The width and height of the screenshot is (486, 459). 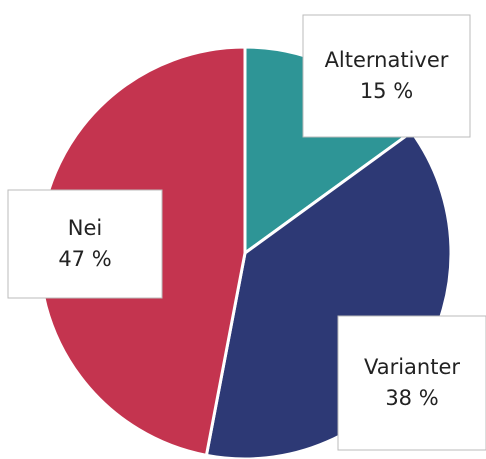 What do you see at coordinates (84, 259) in the screenshot?
I see `value-label: 47 %` at bounding box center [84, 259].